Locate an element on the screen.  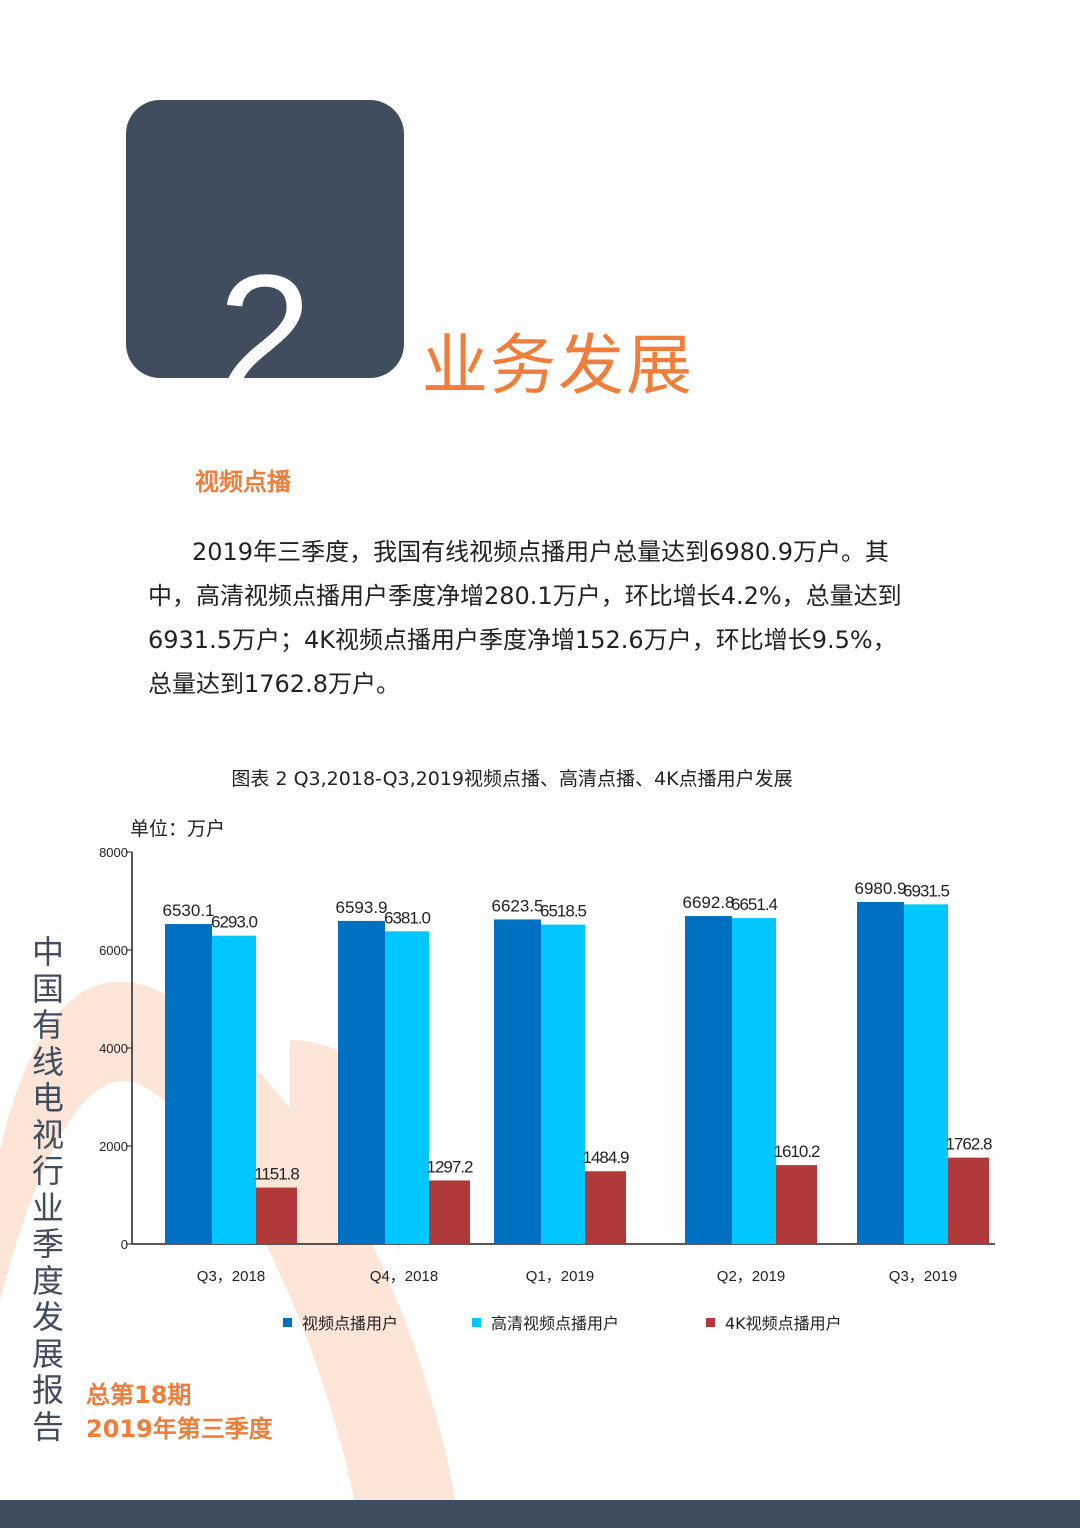
legend-label: 视频点播用户 is located at coordinates (350, 1323).